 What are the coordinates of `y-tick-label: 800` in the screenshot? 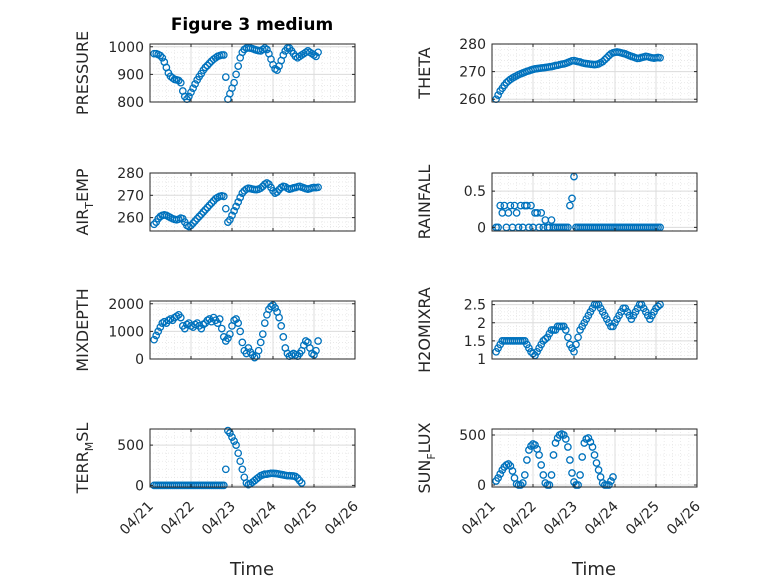 It's located at (130, 103).